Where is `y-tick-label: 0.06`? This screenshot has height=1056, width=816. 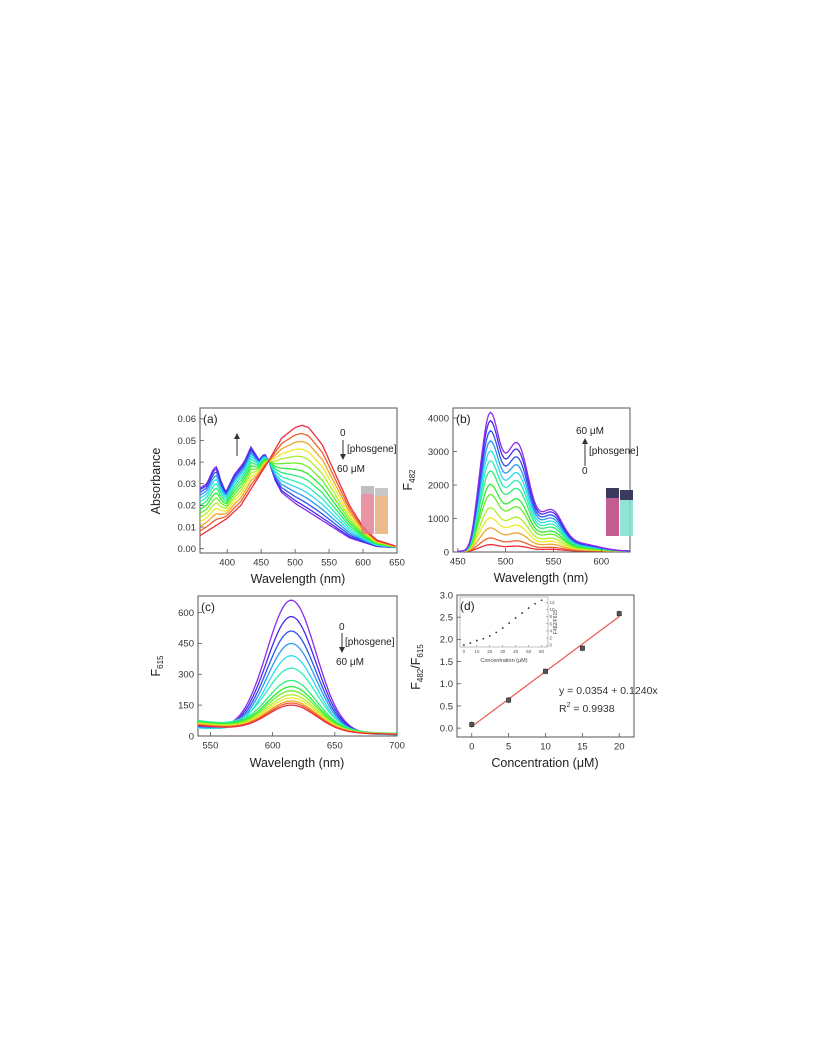
y-tick-label: 0.06 is located at coordinates (187, 419).